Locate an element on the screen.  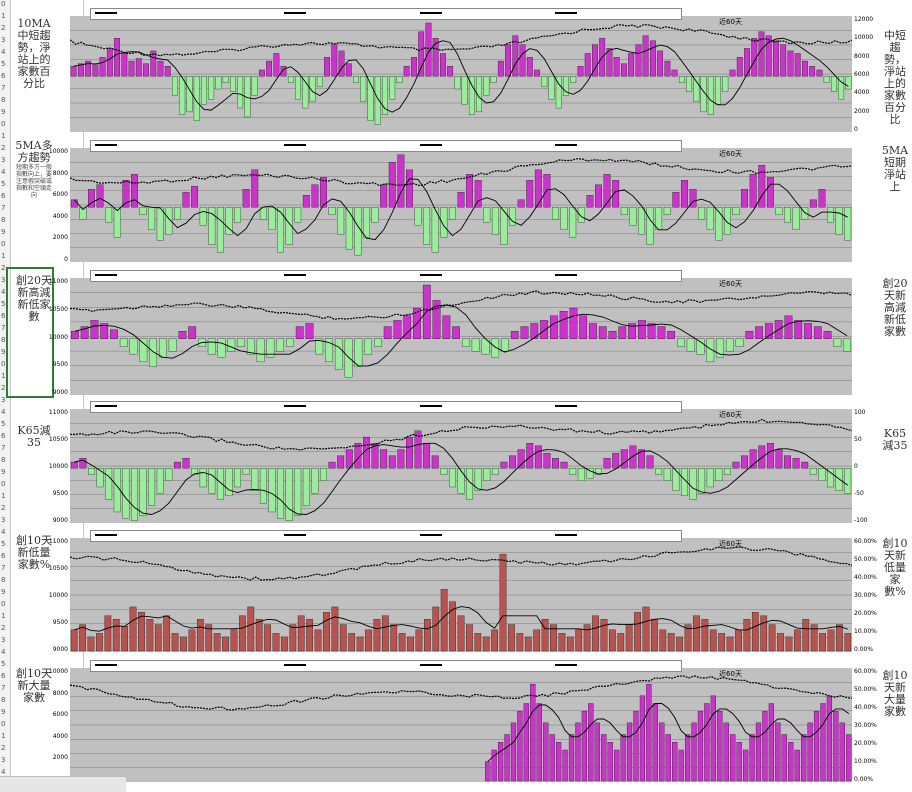
row-number: 5 is located at coordinates (3, 184).